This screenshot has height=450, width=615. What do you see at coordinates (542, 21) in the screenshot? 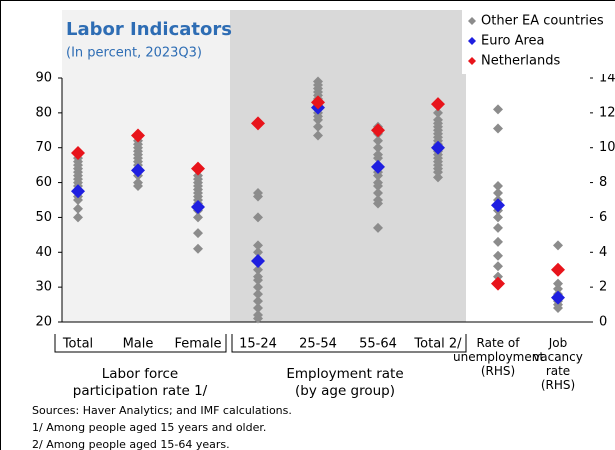
I see `legend-label: Other EA countries` at bounding box center [542, 21].